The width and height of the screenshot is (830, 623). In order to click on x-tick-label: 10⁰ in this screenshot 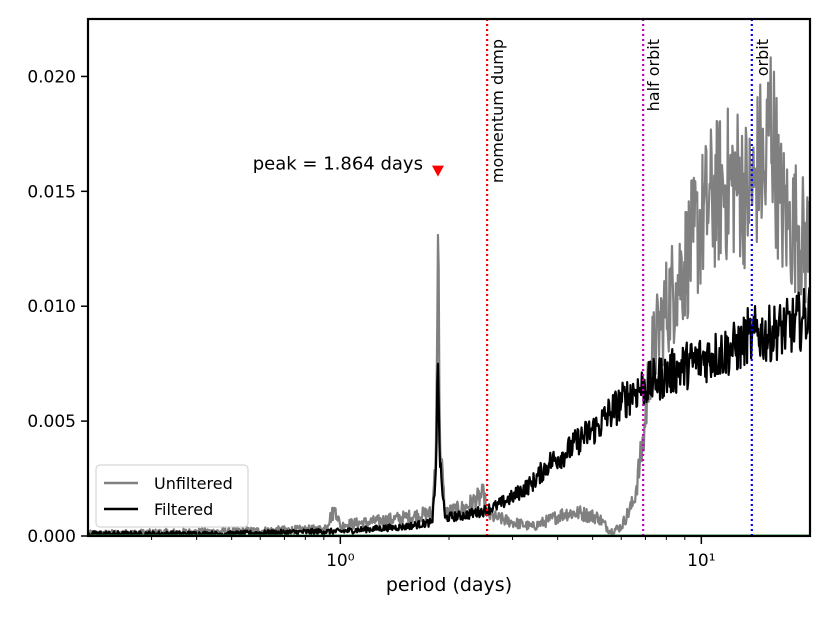, I will do `click(340, 561)`.